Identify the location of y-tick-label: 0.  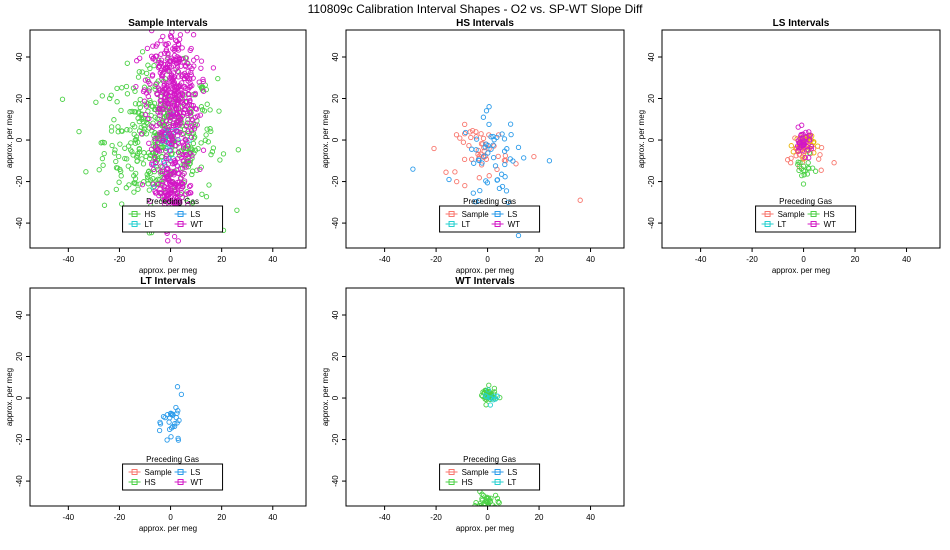
(651, 139).